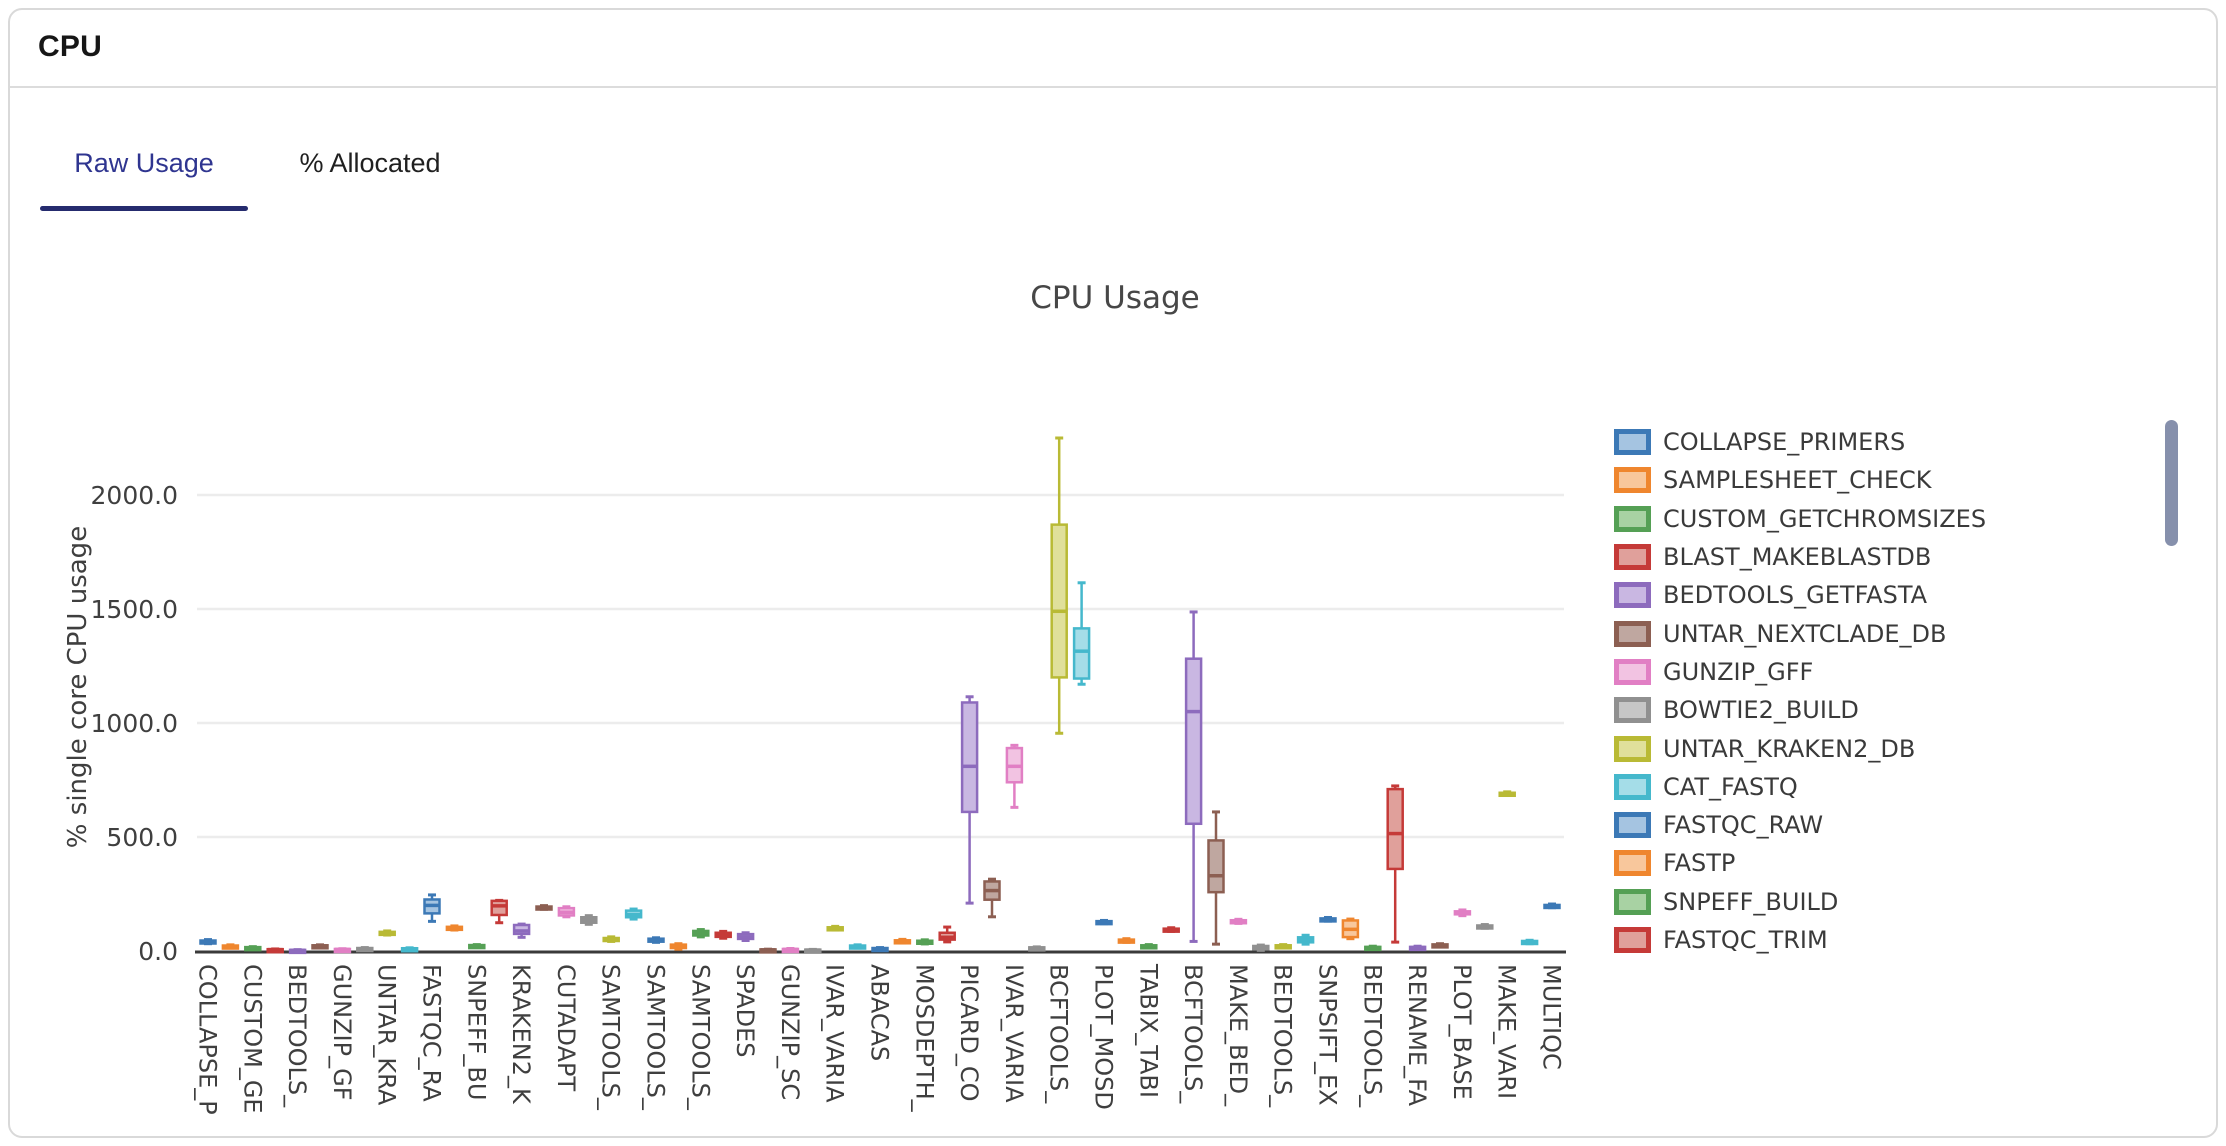 Image resolution: width=2226 pixels, height=1146 pixels. Describe the element at coordinates (790, 1032) in the screenshot. I see `x-tick-label: GUNZIP_SC` at that location.